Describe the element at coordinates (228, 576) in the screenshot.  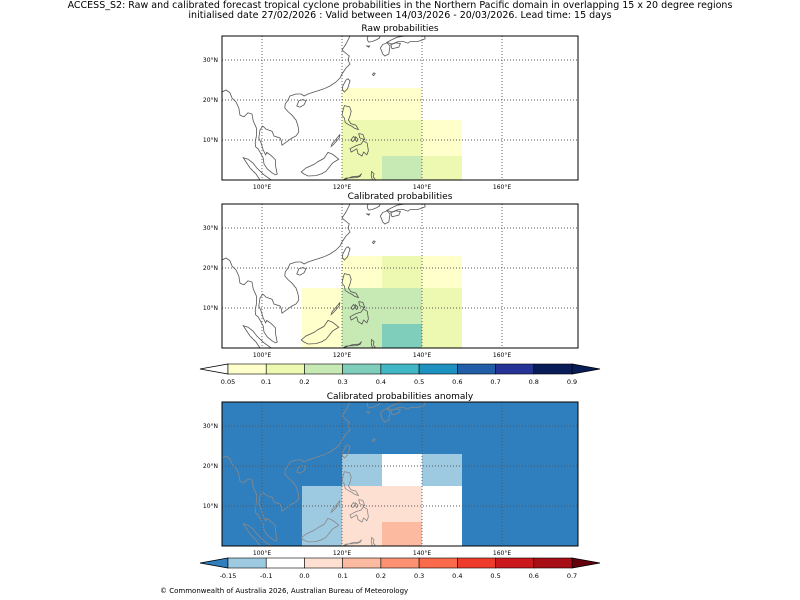
I see `colorbar-tick-label: -0.15` at that location.